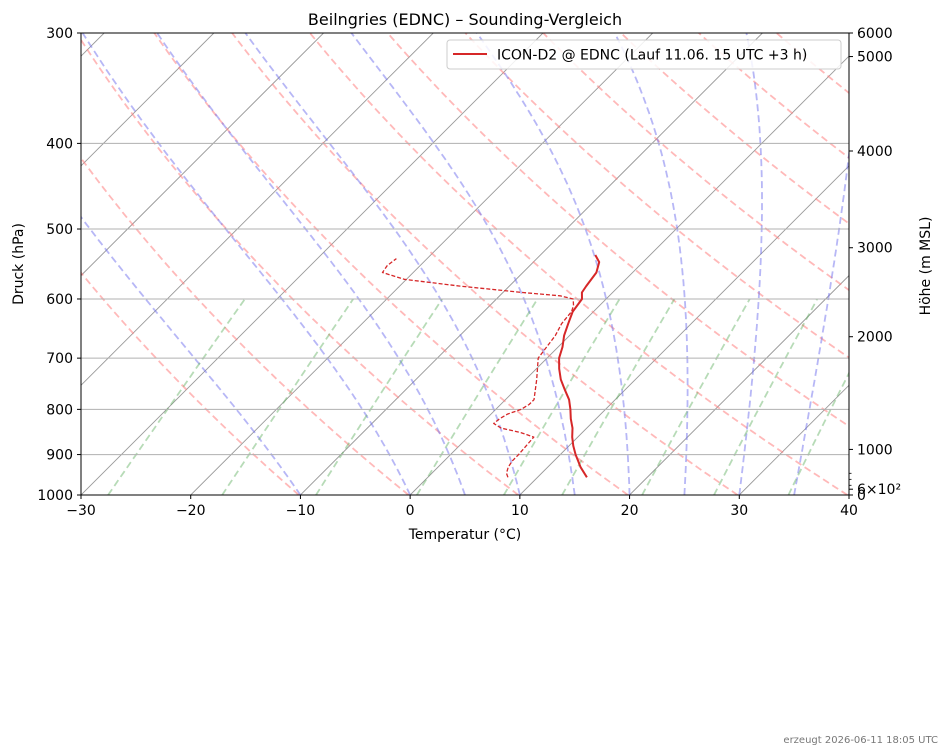 The image size is (948, 755). Describe the element at coordinates (875, 34) in the screenshot. I see `y2-tick-label: 6000` at that location.